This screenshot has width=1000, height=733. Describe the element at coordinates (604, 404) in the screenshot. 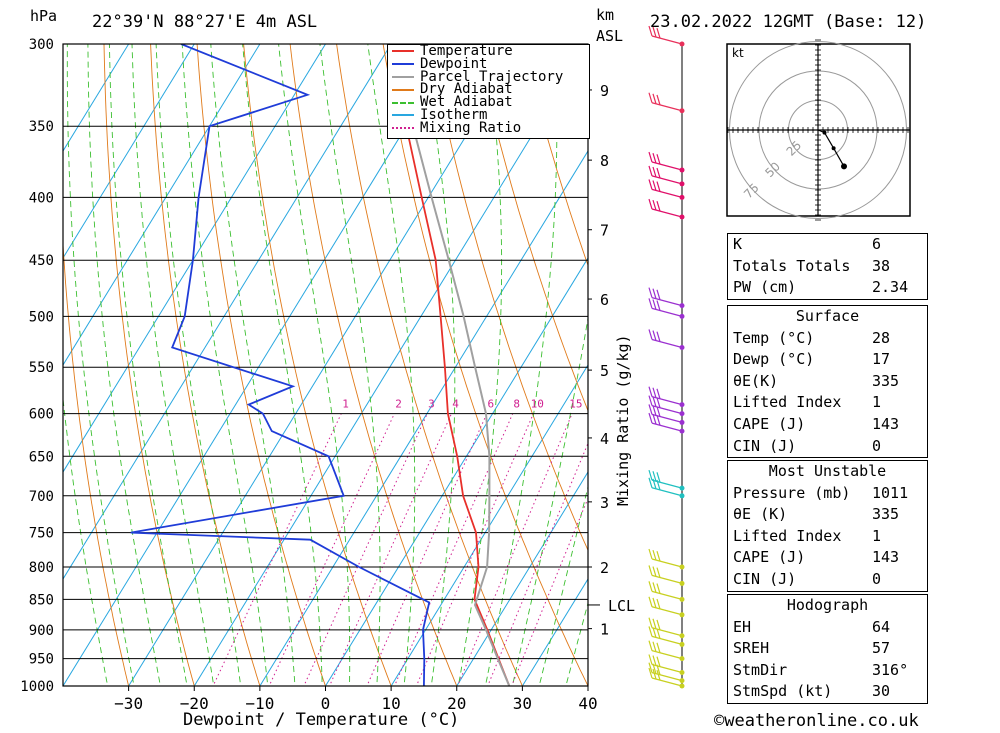

I see `mixing-ratio-label: 20` at that location.